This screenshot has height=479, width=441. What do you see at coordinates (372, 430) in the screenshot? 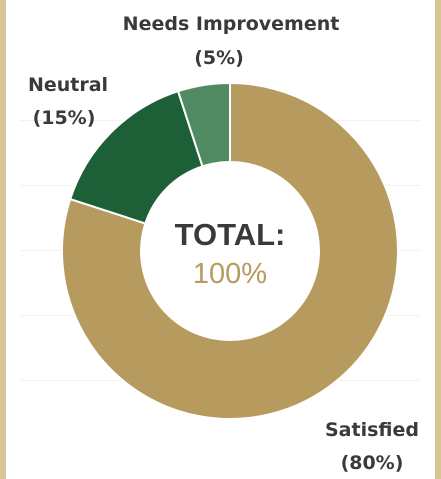
I see `slice-label-satisfied: Satisfied` at bounding box center [372, 430].